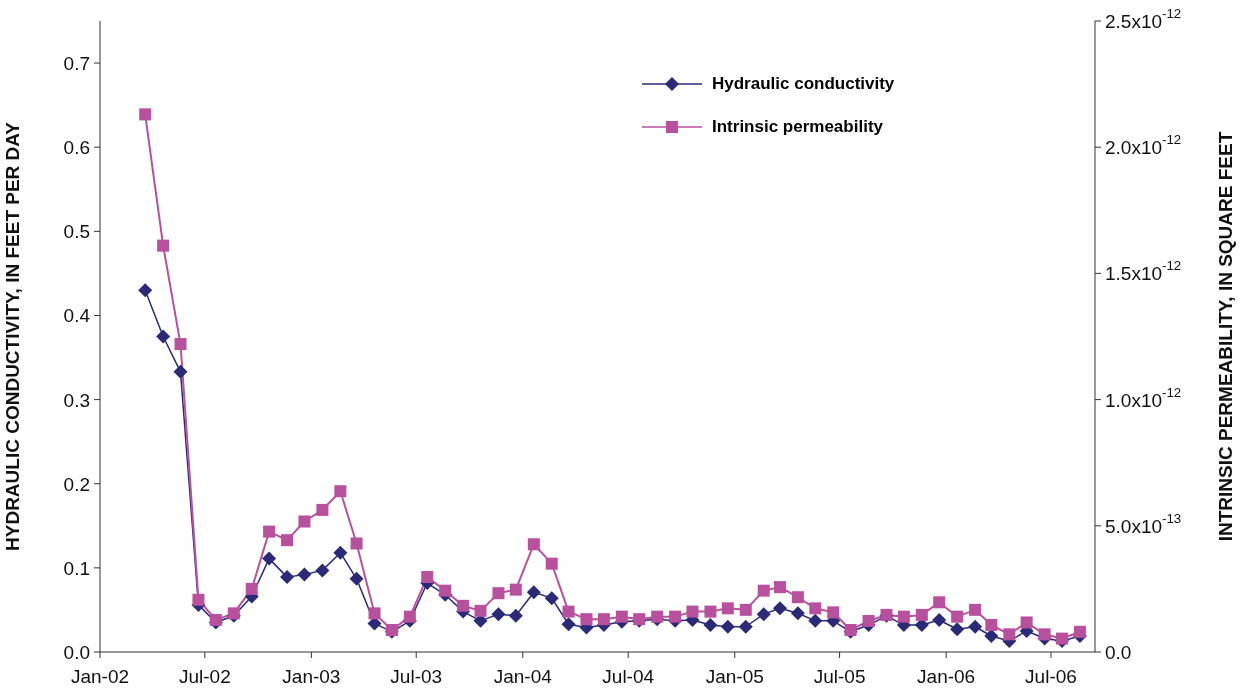  What do you see at coordinates (946, 676) in the screenshot?
I see `x-tick-label: Jan-06` at bounding box center [946, 676].